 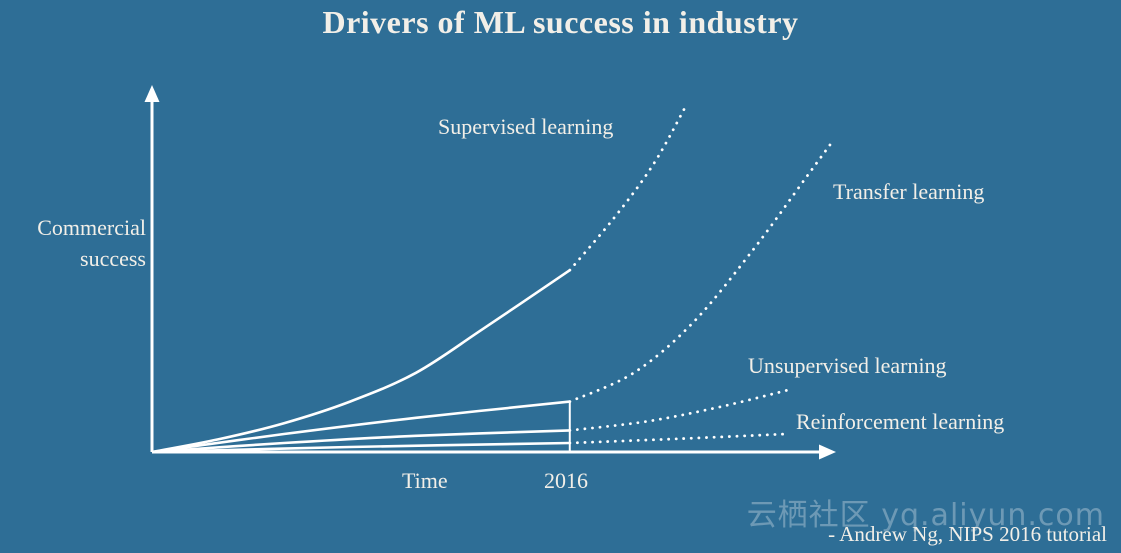 What do you see at coordinates (628, 187) in the screenshot?
I see `supervised-learning-curve-dotted` at bounding box center [628, 187].